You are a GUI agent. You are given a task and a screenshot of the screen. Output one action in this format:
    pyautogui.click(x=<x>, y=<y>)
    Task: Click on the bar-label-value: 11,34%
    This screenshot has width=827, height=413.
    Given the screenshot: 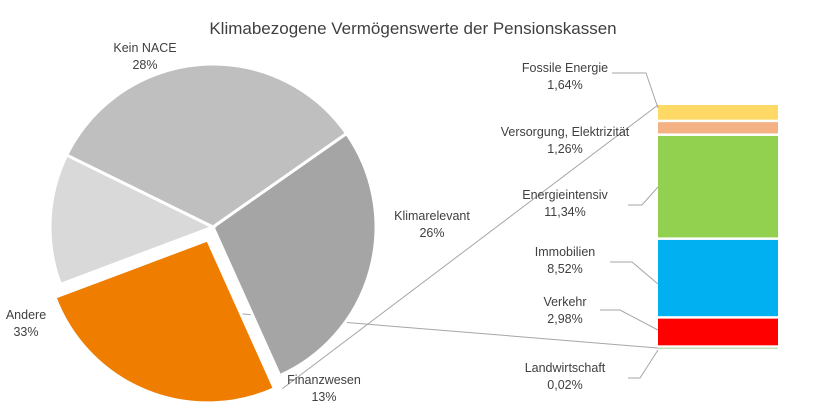 What is the action you would take?
    pyautogui.click(x=564, y=212)
    